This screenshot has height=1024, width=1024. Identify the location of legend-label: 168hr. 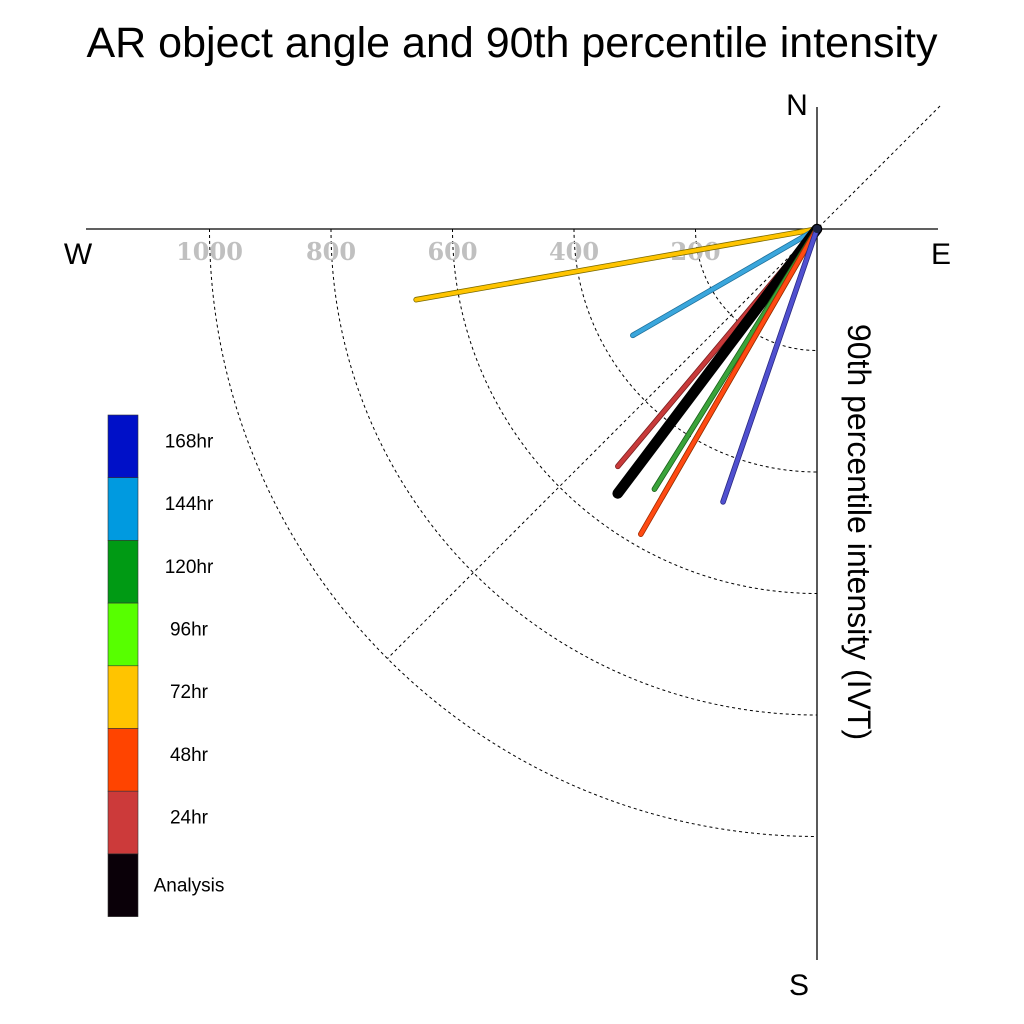
(189, 441).